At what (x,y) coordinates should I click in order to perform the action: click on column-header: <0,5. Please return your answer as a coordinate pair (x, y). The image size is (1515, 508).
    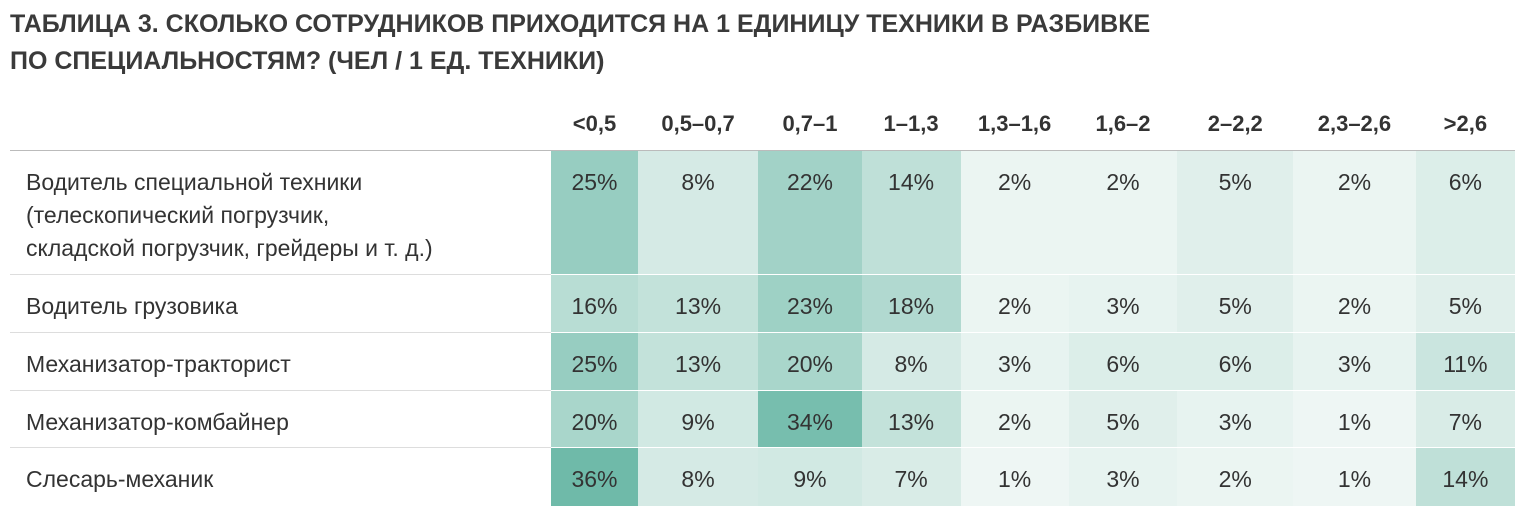
    Looking at the image, I should click on (594, 123).